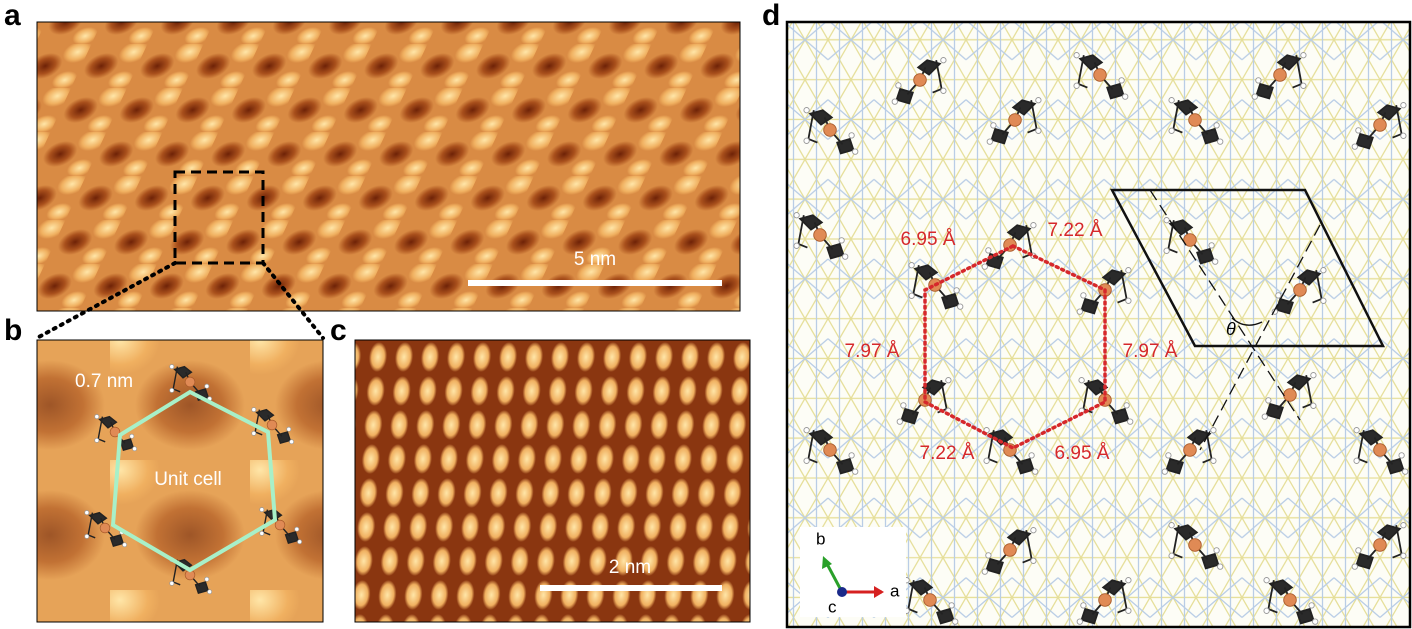 Image resolution: width=1412 pixels, height=629 pixels. Describe the element at coordinates (338, 330) in the screenshot. I see `panel-label: c` at that location.